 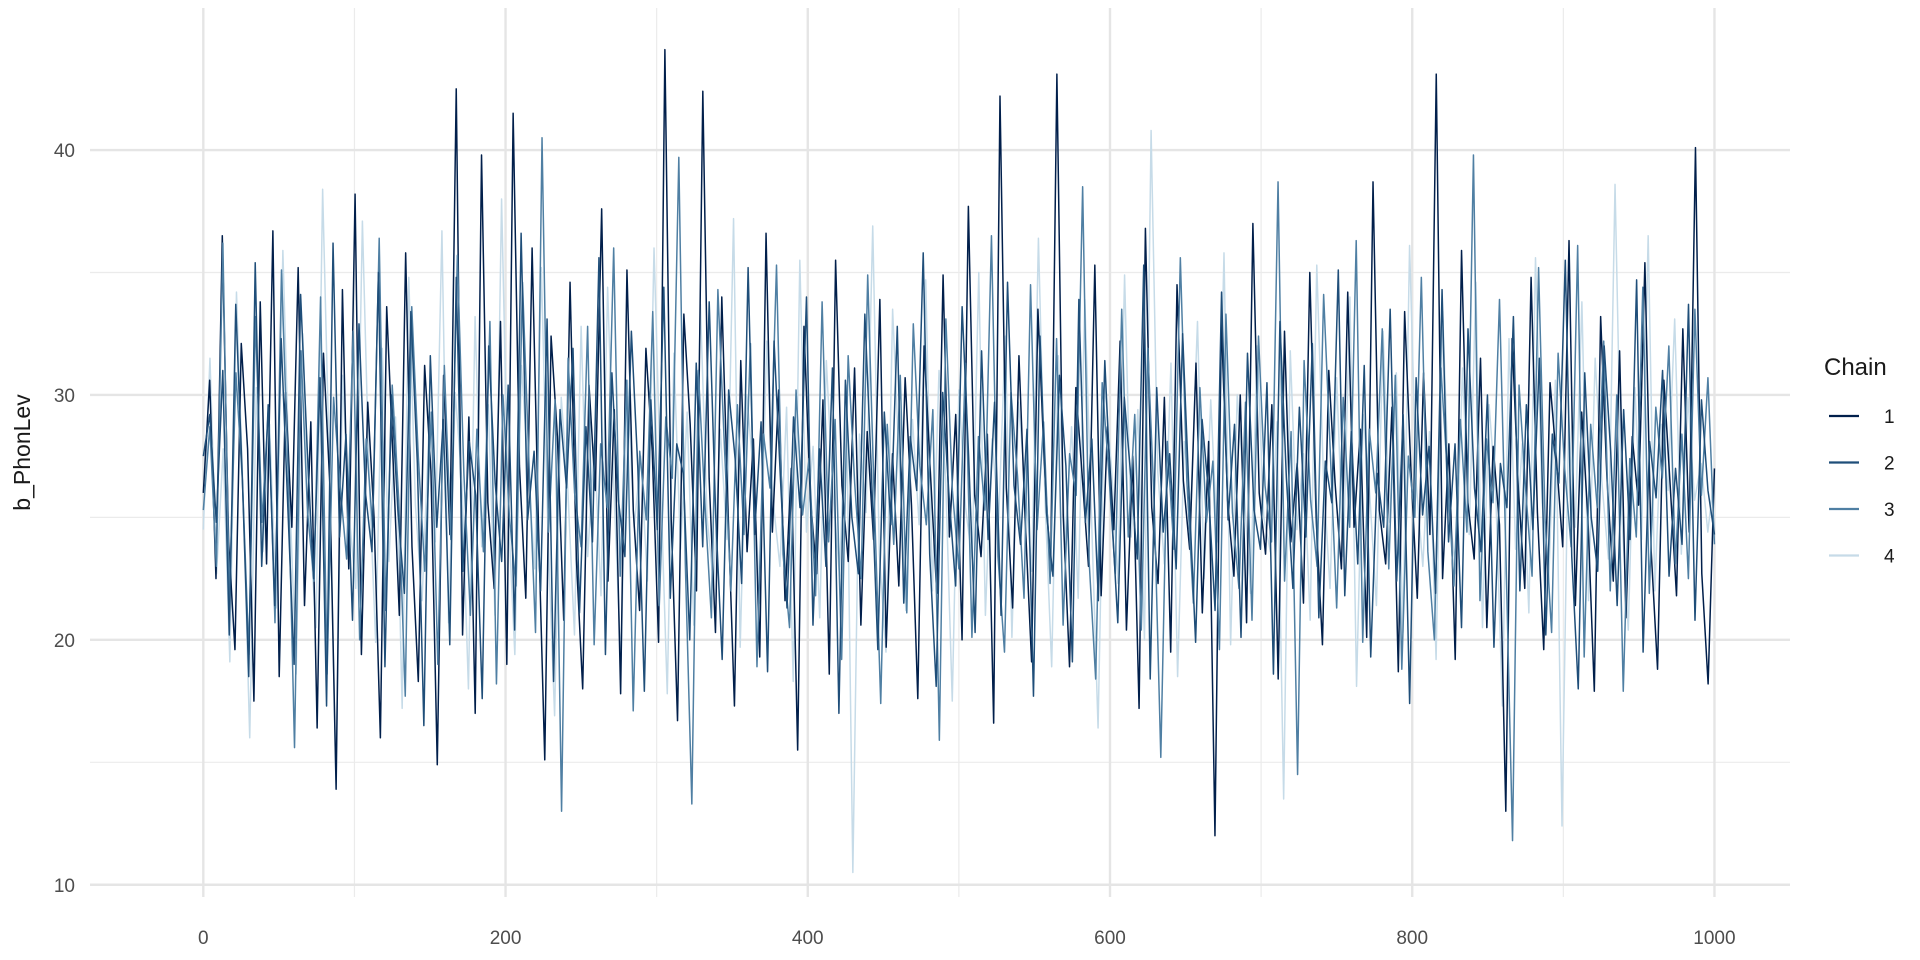 I want to click on x-tick-label: 0, so click(x=203, y=938).